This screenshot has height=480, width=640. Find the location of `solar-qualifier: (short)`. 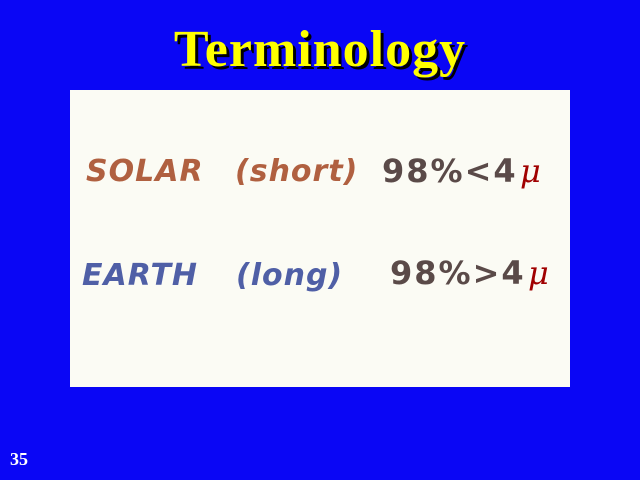

solar-qualifier: (short) is located at coordinates (297, 171).